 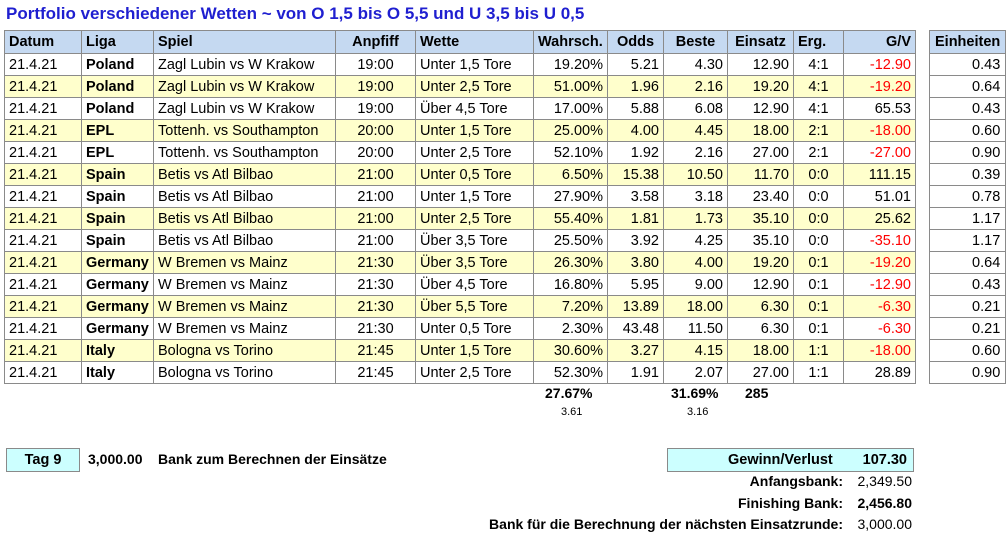 What do you see at coordinates (967, 42) in the screenshot?
I see `header-einheiten: Einheiten` at bounding box center [967, 42].